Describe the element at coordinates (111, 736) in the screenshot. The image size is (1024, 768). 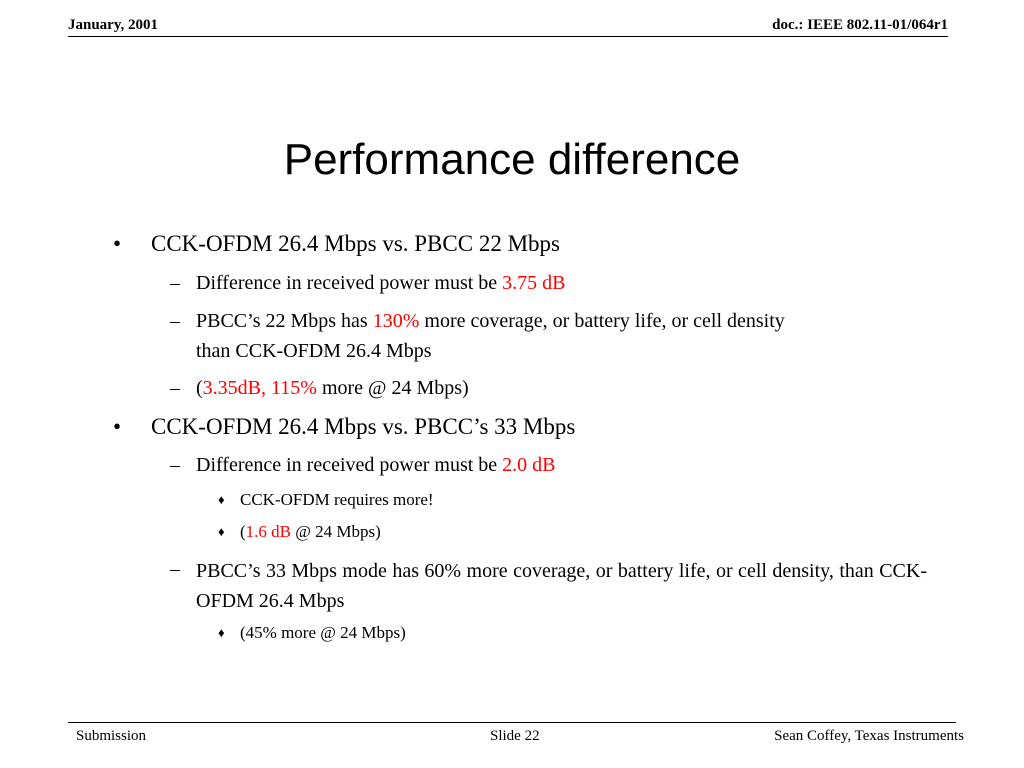
I see `footer-submission: Submission` at that location.